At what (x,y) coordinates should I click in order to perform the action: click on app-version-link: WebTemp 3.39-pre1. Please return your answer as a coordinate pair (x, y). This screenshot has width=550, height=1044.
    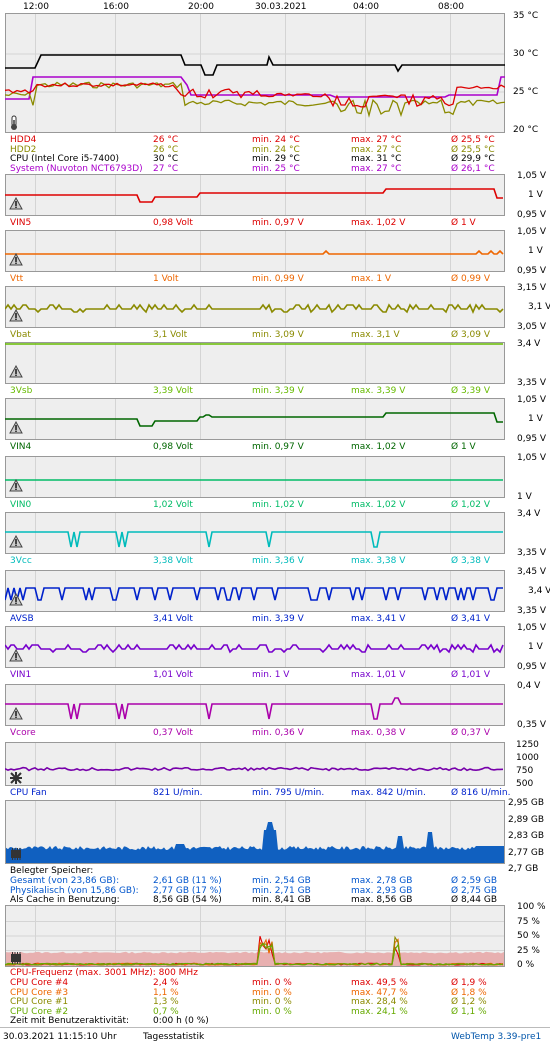
    Looking at the image, I should click on (496, 1037).